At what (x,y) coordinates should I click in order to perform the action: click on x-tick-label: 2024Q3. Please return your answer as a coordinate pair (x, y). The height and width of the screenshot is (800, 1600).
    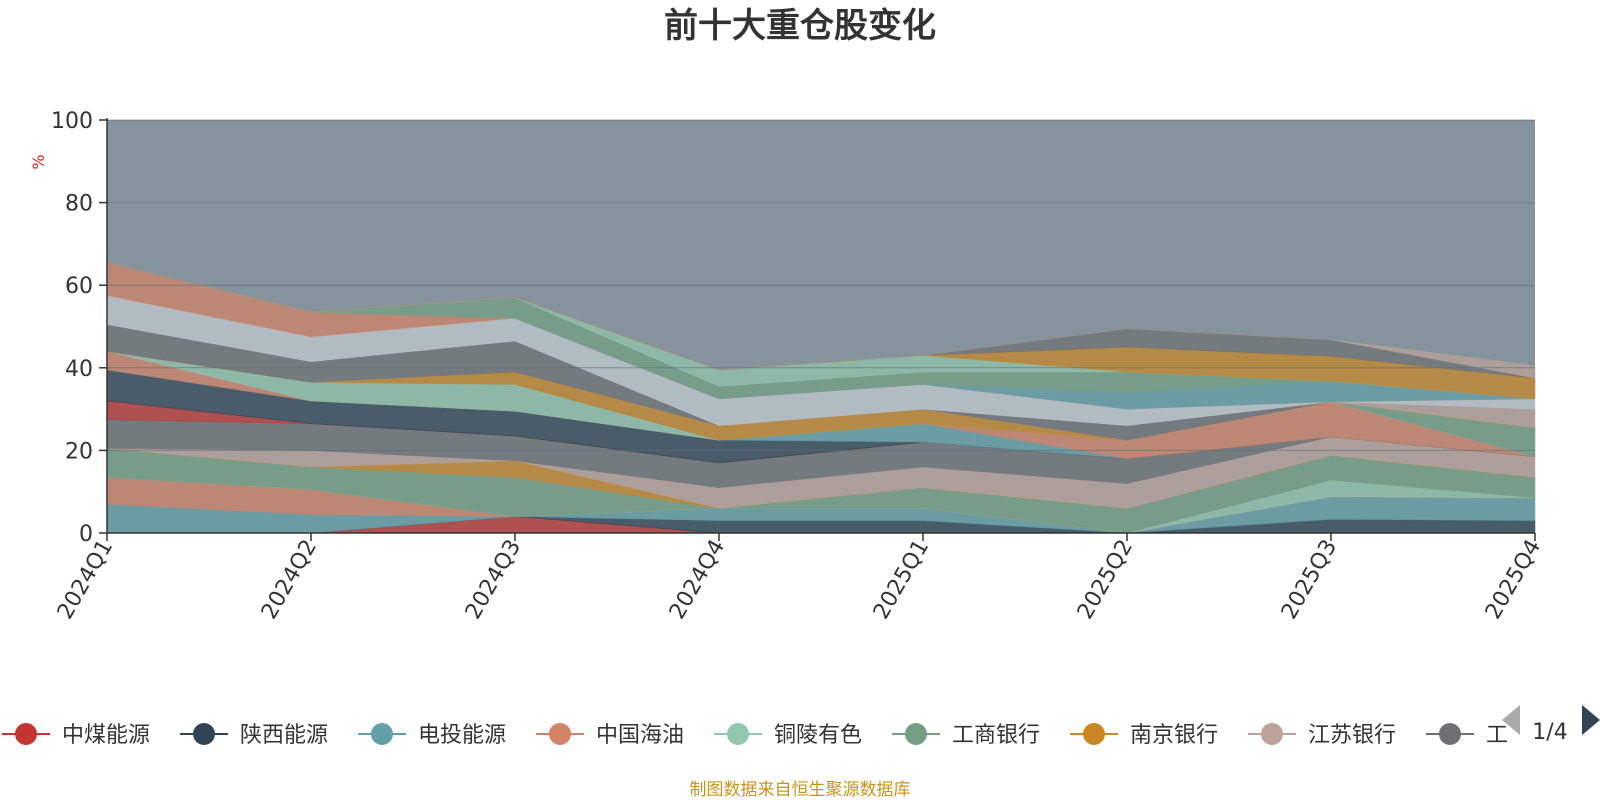
    Looking at the image, I should click on (493, 580).